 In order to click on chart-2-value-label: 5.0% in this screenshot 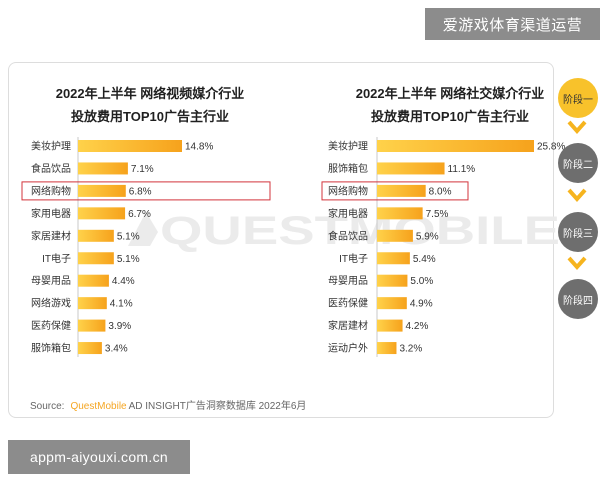, I will do `click(421, 281)`.